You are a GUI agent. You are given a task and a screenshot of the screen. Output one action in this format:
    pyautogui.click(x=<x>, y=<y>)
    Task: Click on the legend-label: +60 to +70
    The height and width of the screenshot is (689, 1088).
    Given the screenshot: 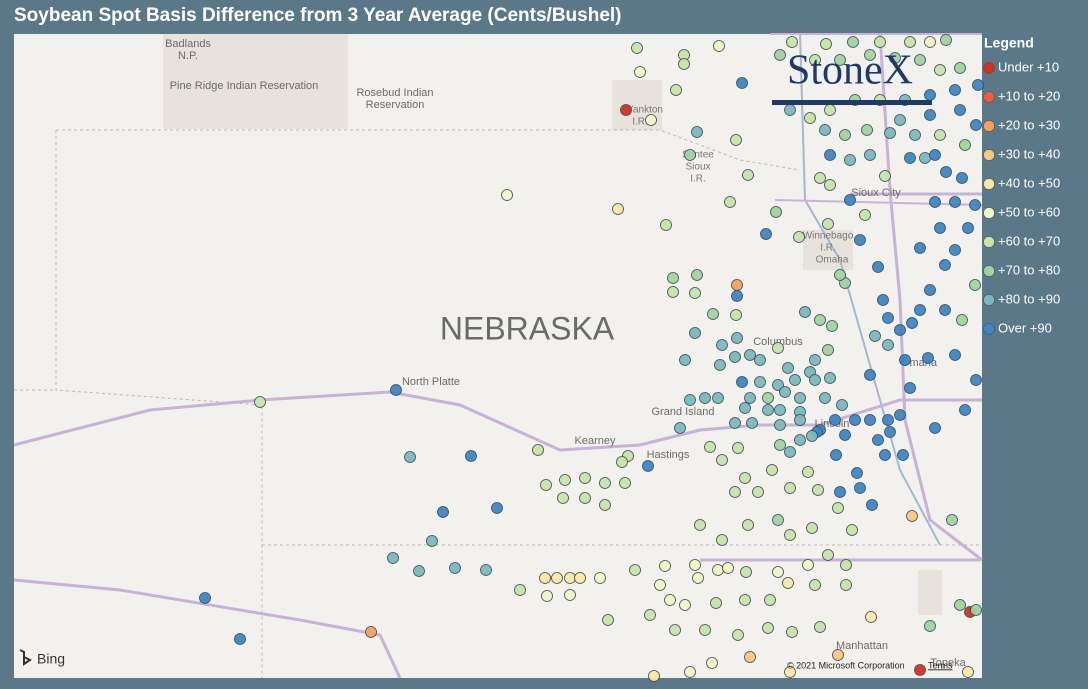 What is the action you would take?
    pyautogui.click(x=1029, y=240)
    